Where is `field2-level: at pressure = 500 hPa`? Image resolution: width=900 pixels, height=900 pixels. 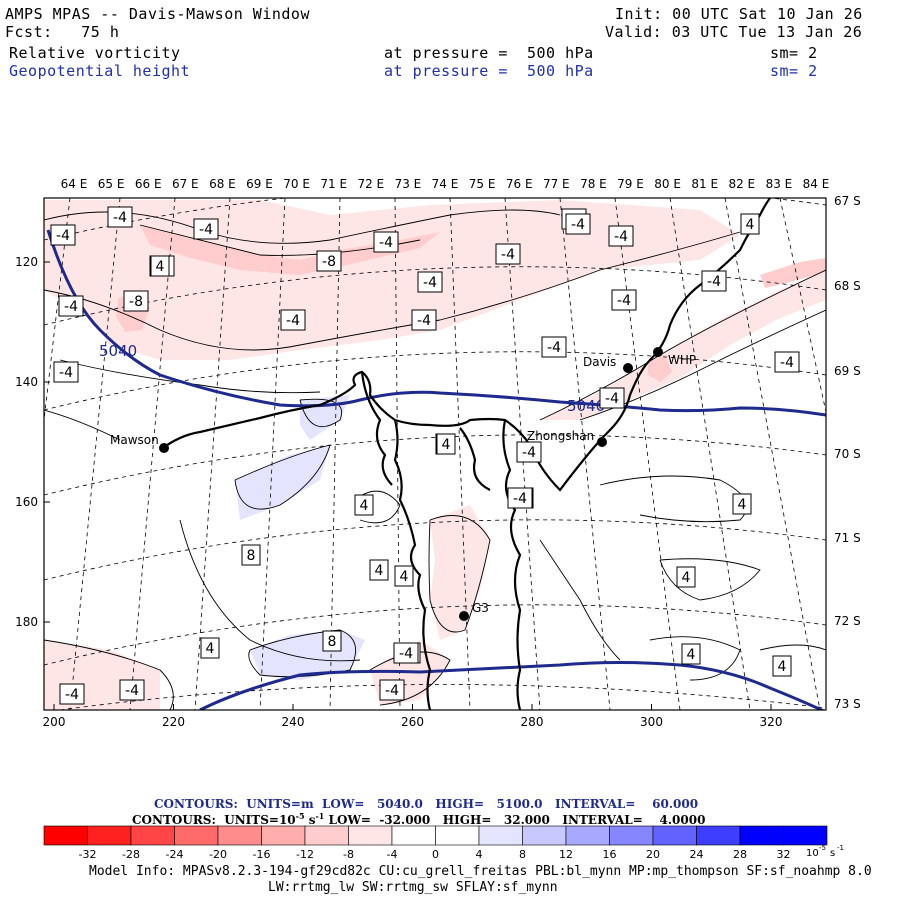 field2-level: at pressure = 500 hPa is located at coordinates (489, 71).